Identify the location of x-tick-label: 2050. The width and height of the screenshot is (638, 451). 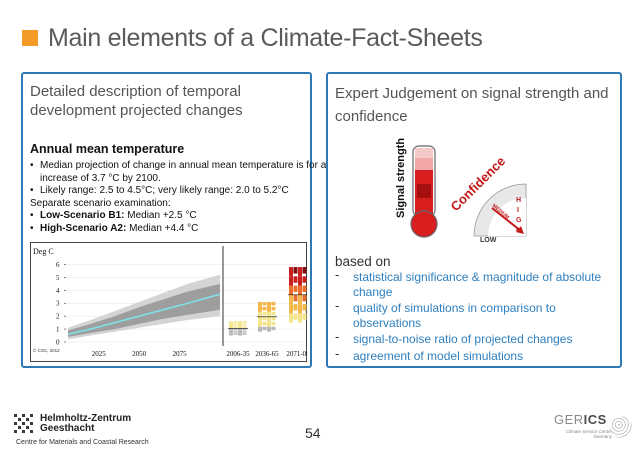
(139, 354).